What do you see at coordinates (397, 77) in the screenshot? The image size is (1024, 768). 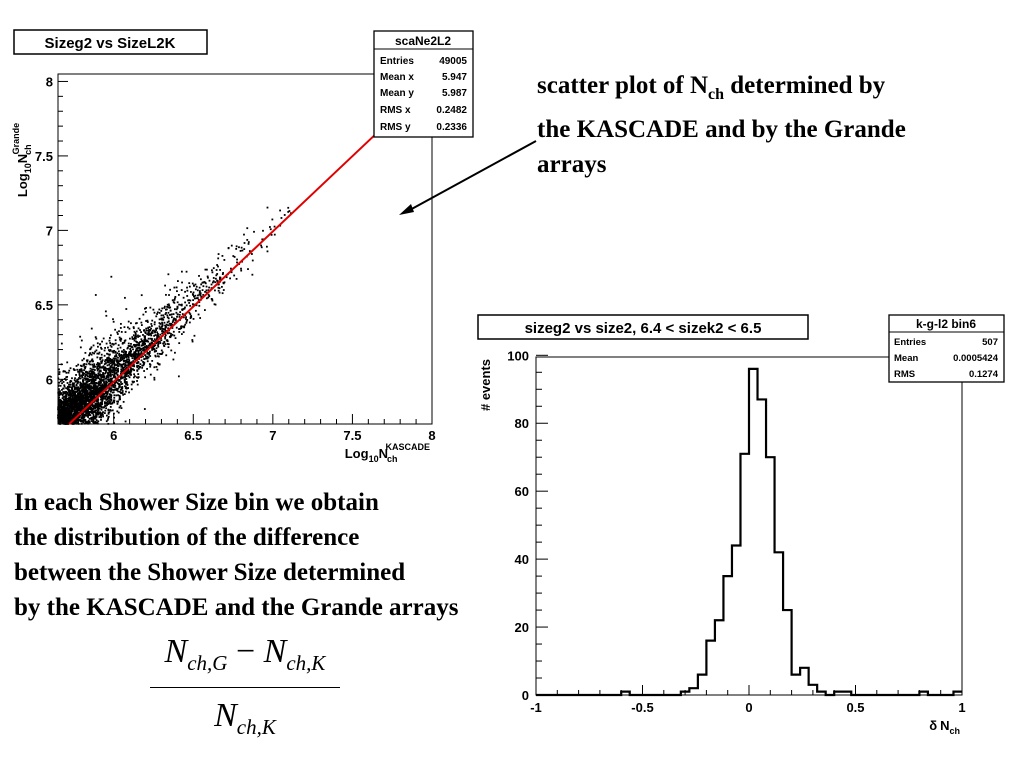 I see `stats-label-mean-x: Mean x` at bounding box center [397, 77].